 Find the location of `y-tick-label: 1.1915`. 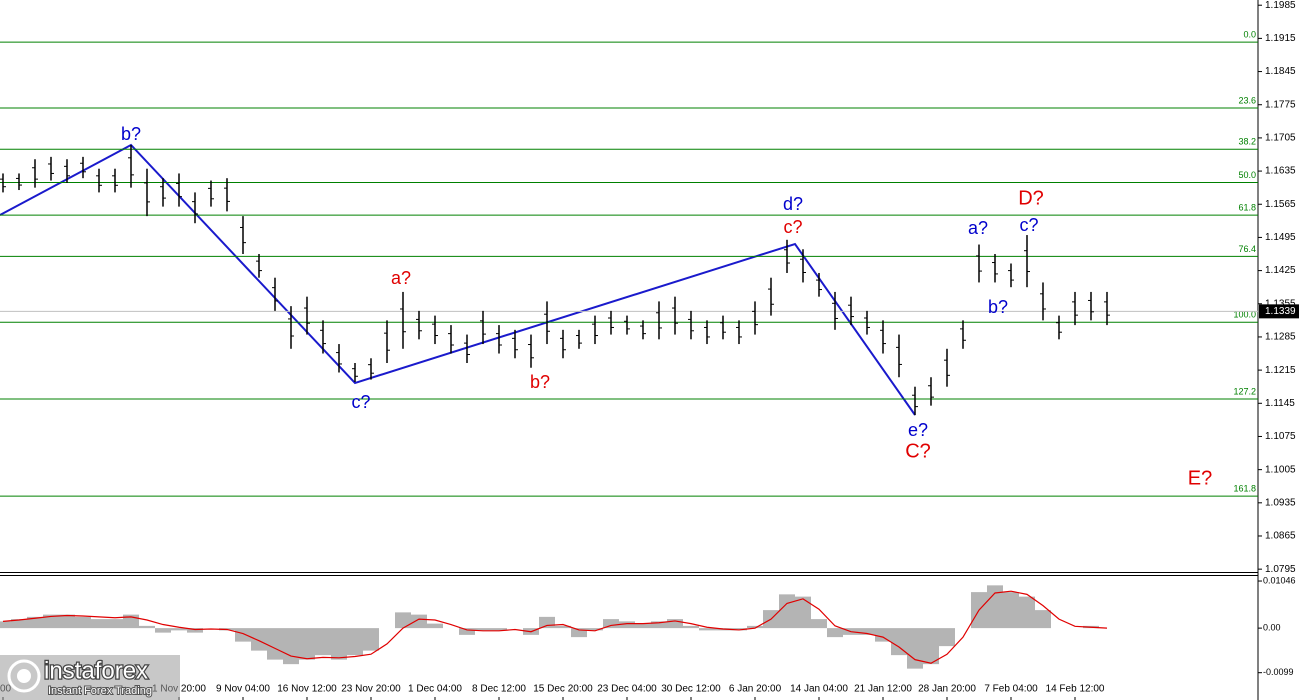

y-tick-label: 1.1915 is located at coordinates (1280, 38).